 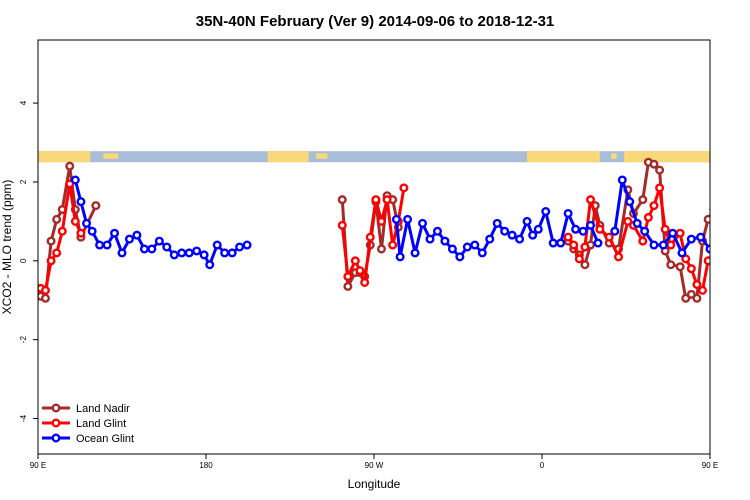 What do you see at coordinates (101, 424) in the screenshot?
I see `legend-label-land-glint: Land Glint` at bounding box center [101, 424].